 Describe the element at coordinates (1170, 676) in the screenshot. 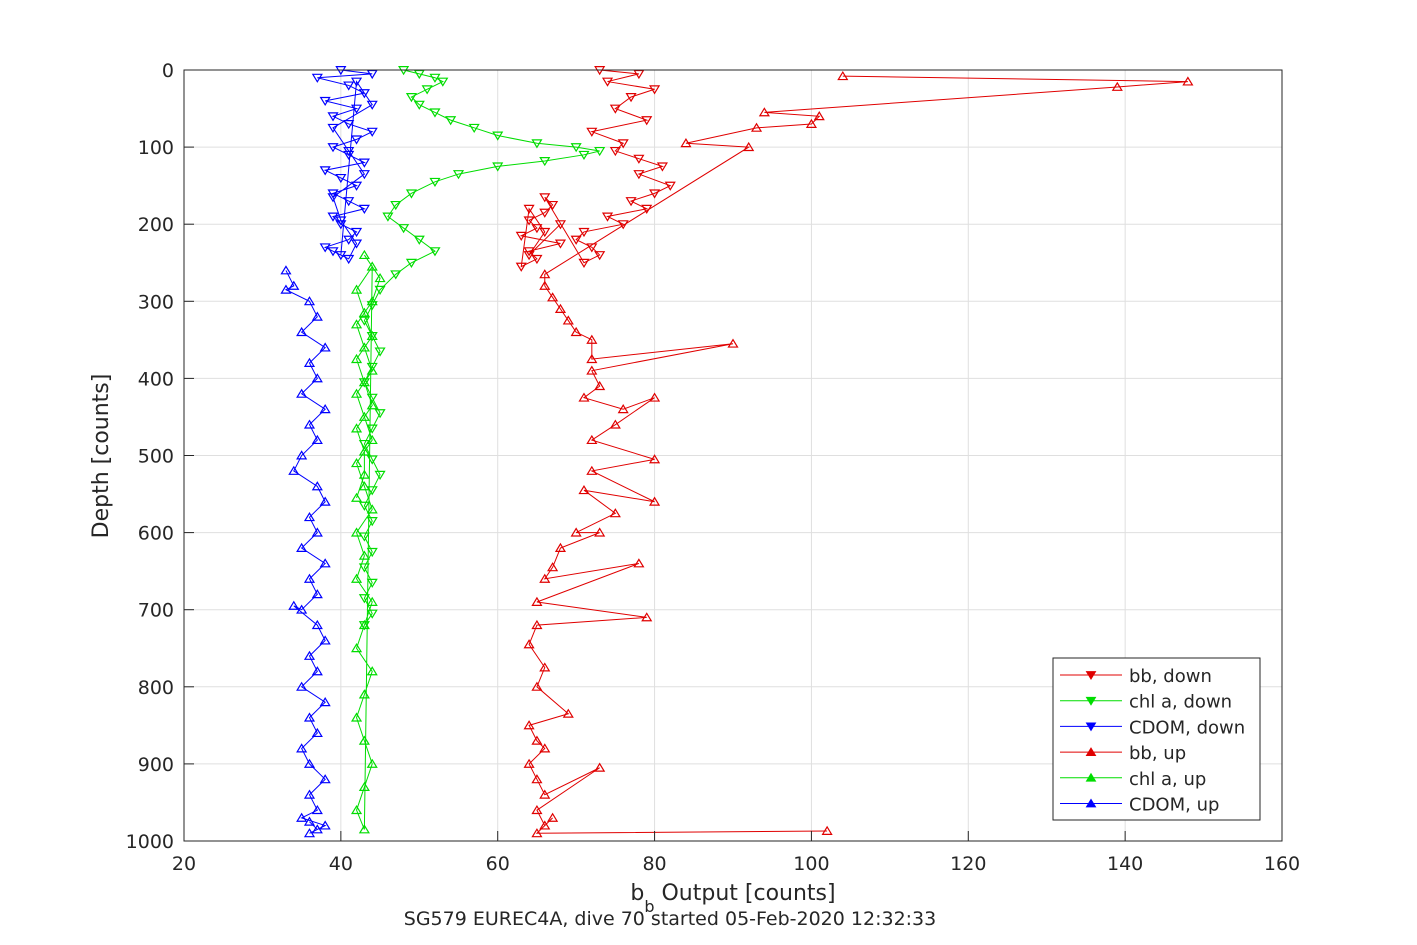

I see `legend-label: bb, down` at that location.